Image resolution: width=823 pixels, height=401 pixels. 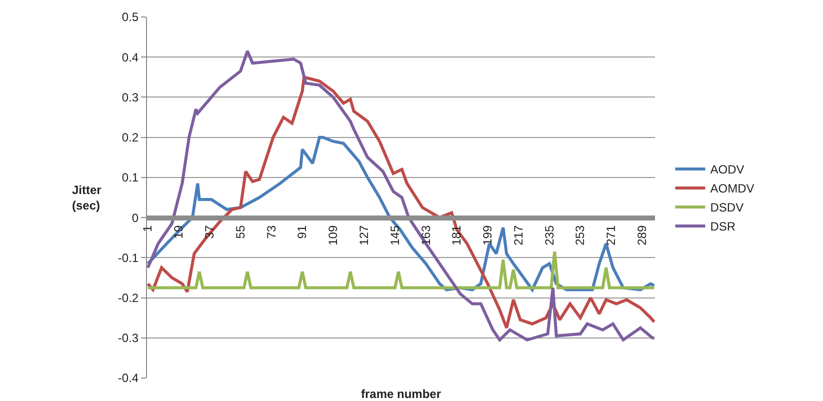 What do you see at coordinates (425, 235) in the screenshot?
I see `x-tick-label: 163` at bounding box center [425, 235].